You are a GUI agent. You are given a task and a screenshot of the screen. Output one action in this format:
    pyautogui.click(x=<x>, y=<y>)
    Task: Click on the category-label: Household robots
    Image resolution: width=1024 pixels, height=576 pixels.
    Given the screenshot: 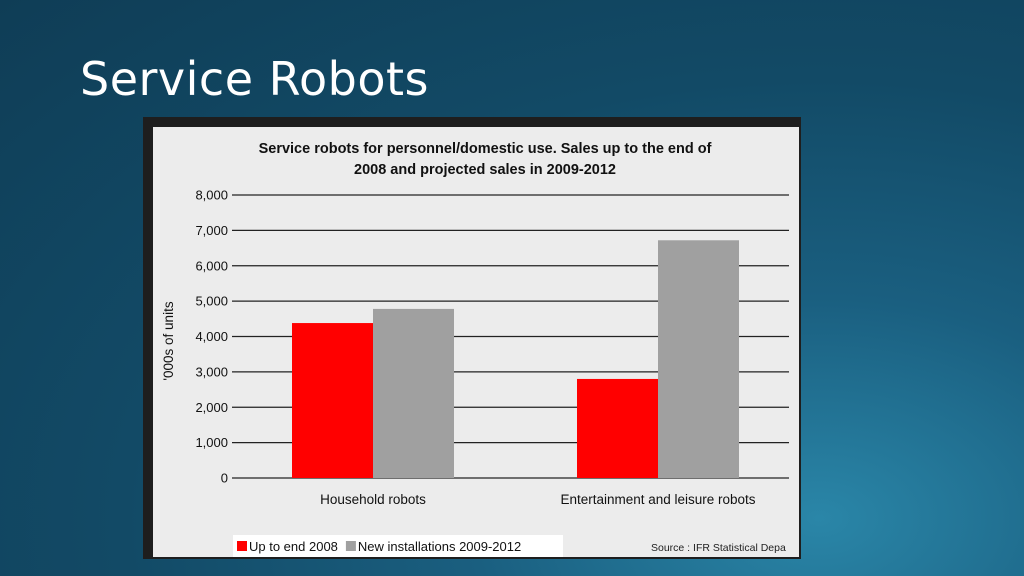 What is the action you would take?
    pyautogui.click(x=373, y=499)
    